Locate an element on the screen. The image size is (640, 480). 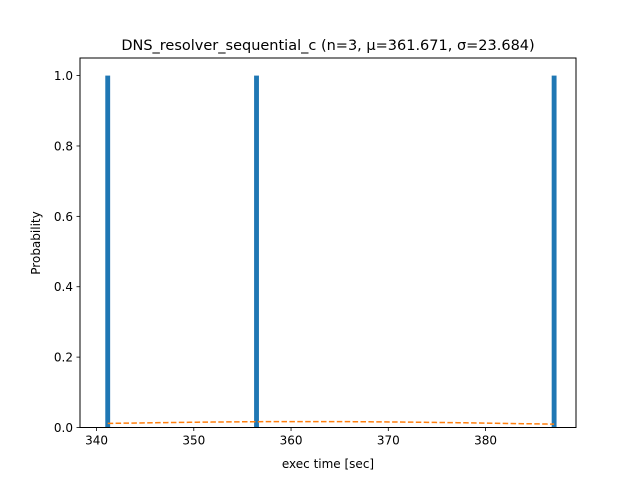
y-tick-label: 0.0 is located at coordinates (63, 428).